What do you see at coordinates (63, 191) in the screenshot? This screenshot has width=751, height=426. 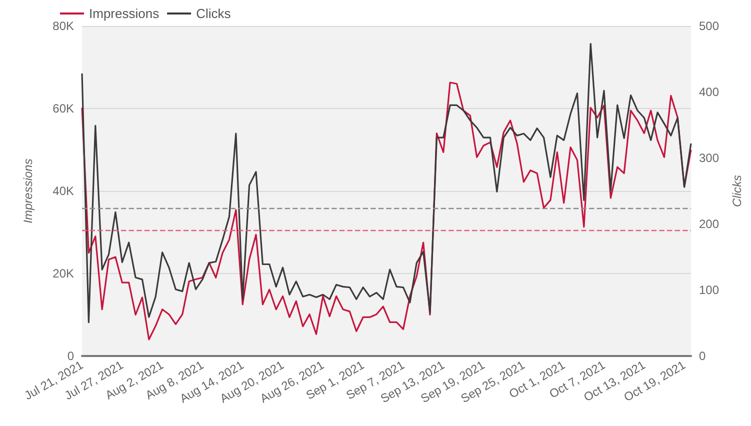 I see `y-tick-label: 40K` at bounding box center [63, 191].